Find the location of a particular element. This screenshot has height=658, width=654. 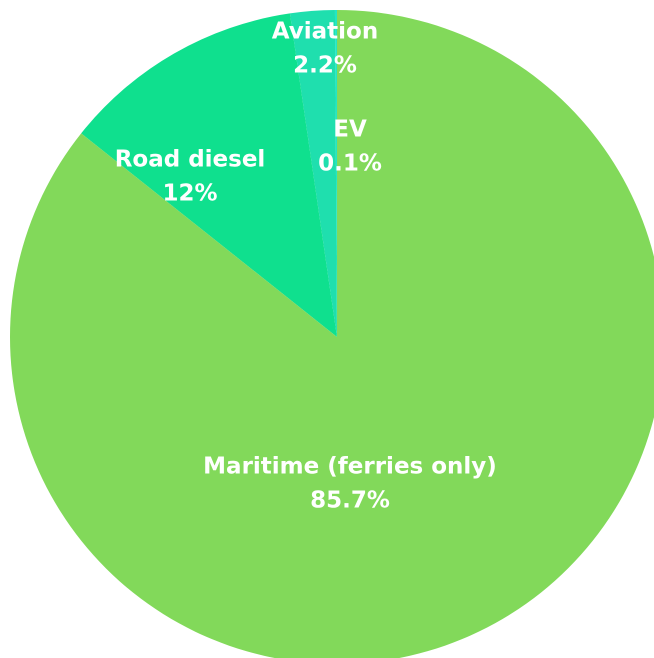

slice-label: EV is located at coordinates (350, 130).